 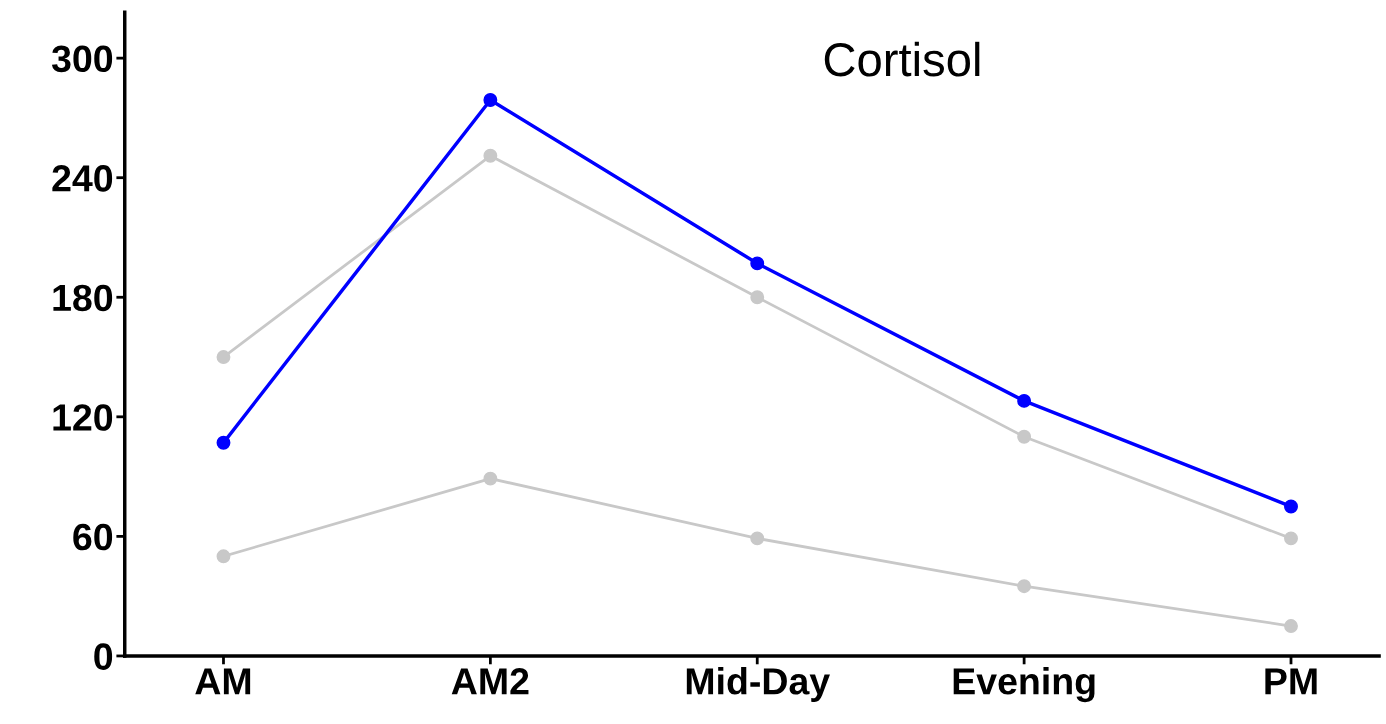 I want to click on y-tick-label: 240, so click(x=82, y=178).